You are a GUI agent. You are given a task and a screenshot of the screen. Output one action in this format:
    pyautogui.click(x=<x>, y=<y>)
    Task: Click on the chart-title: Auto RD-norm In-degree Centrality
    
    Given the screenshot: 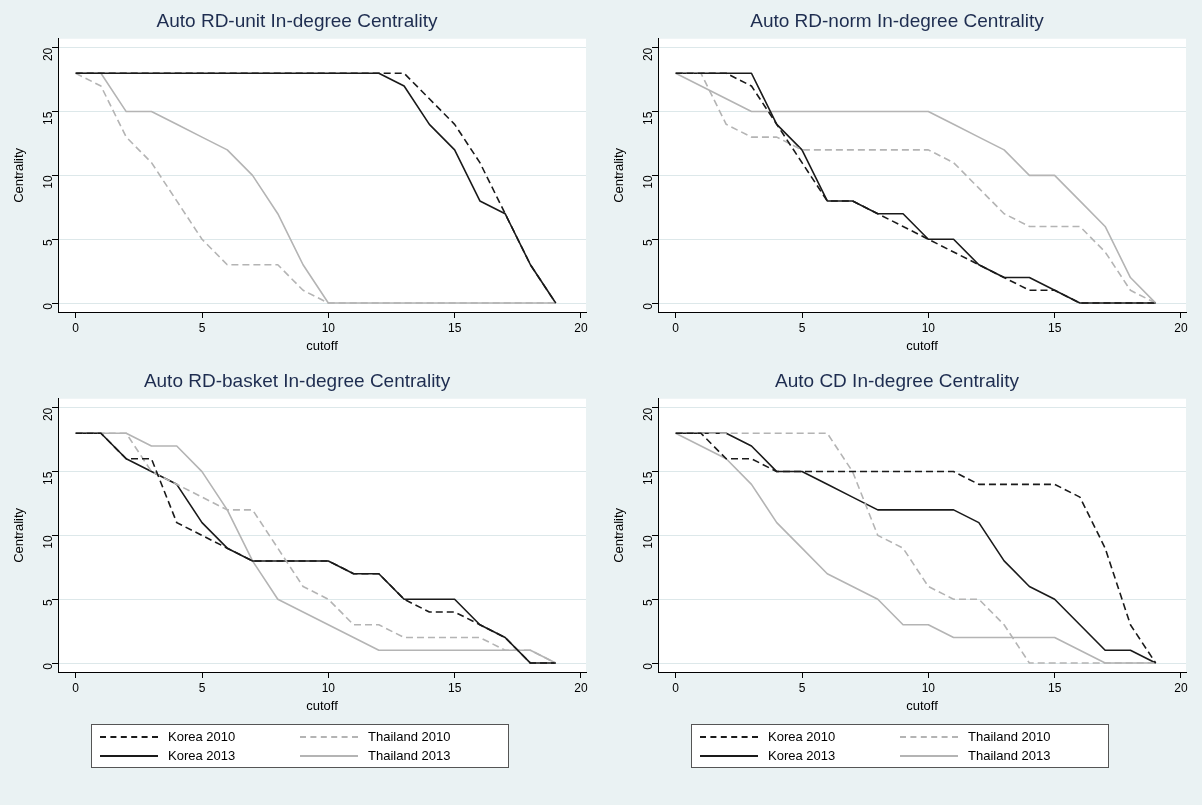 What is the action you would take?
    pyautogui.click(x=897, y=20)
    